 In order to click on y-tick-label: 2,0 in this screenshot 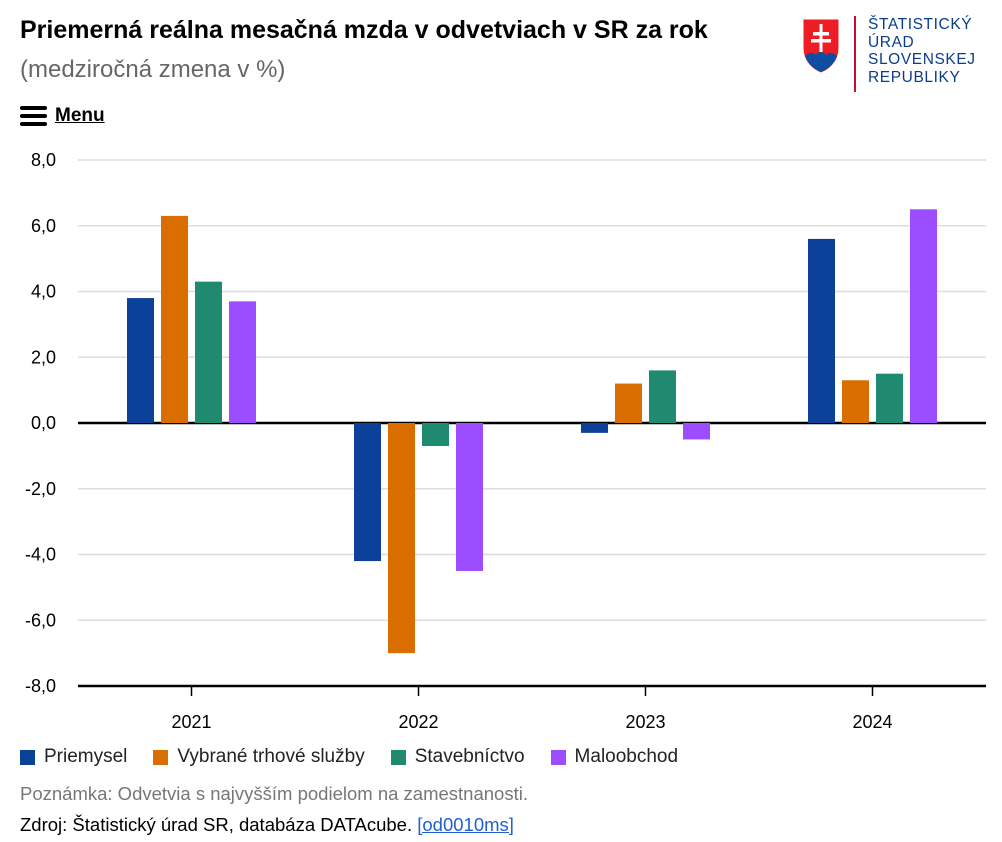, I will do `click(43, 357)`.